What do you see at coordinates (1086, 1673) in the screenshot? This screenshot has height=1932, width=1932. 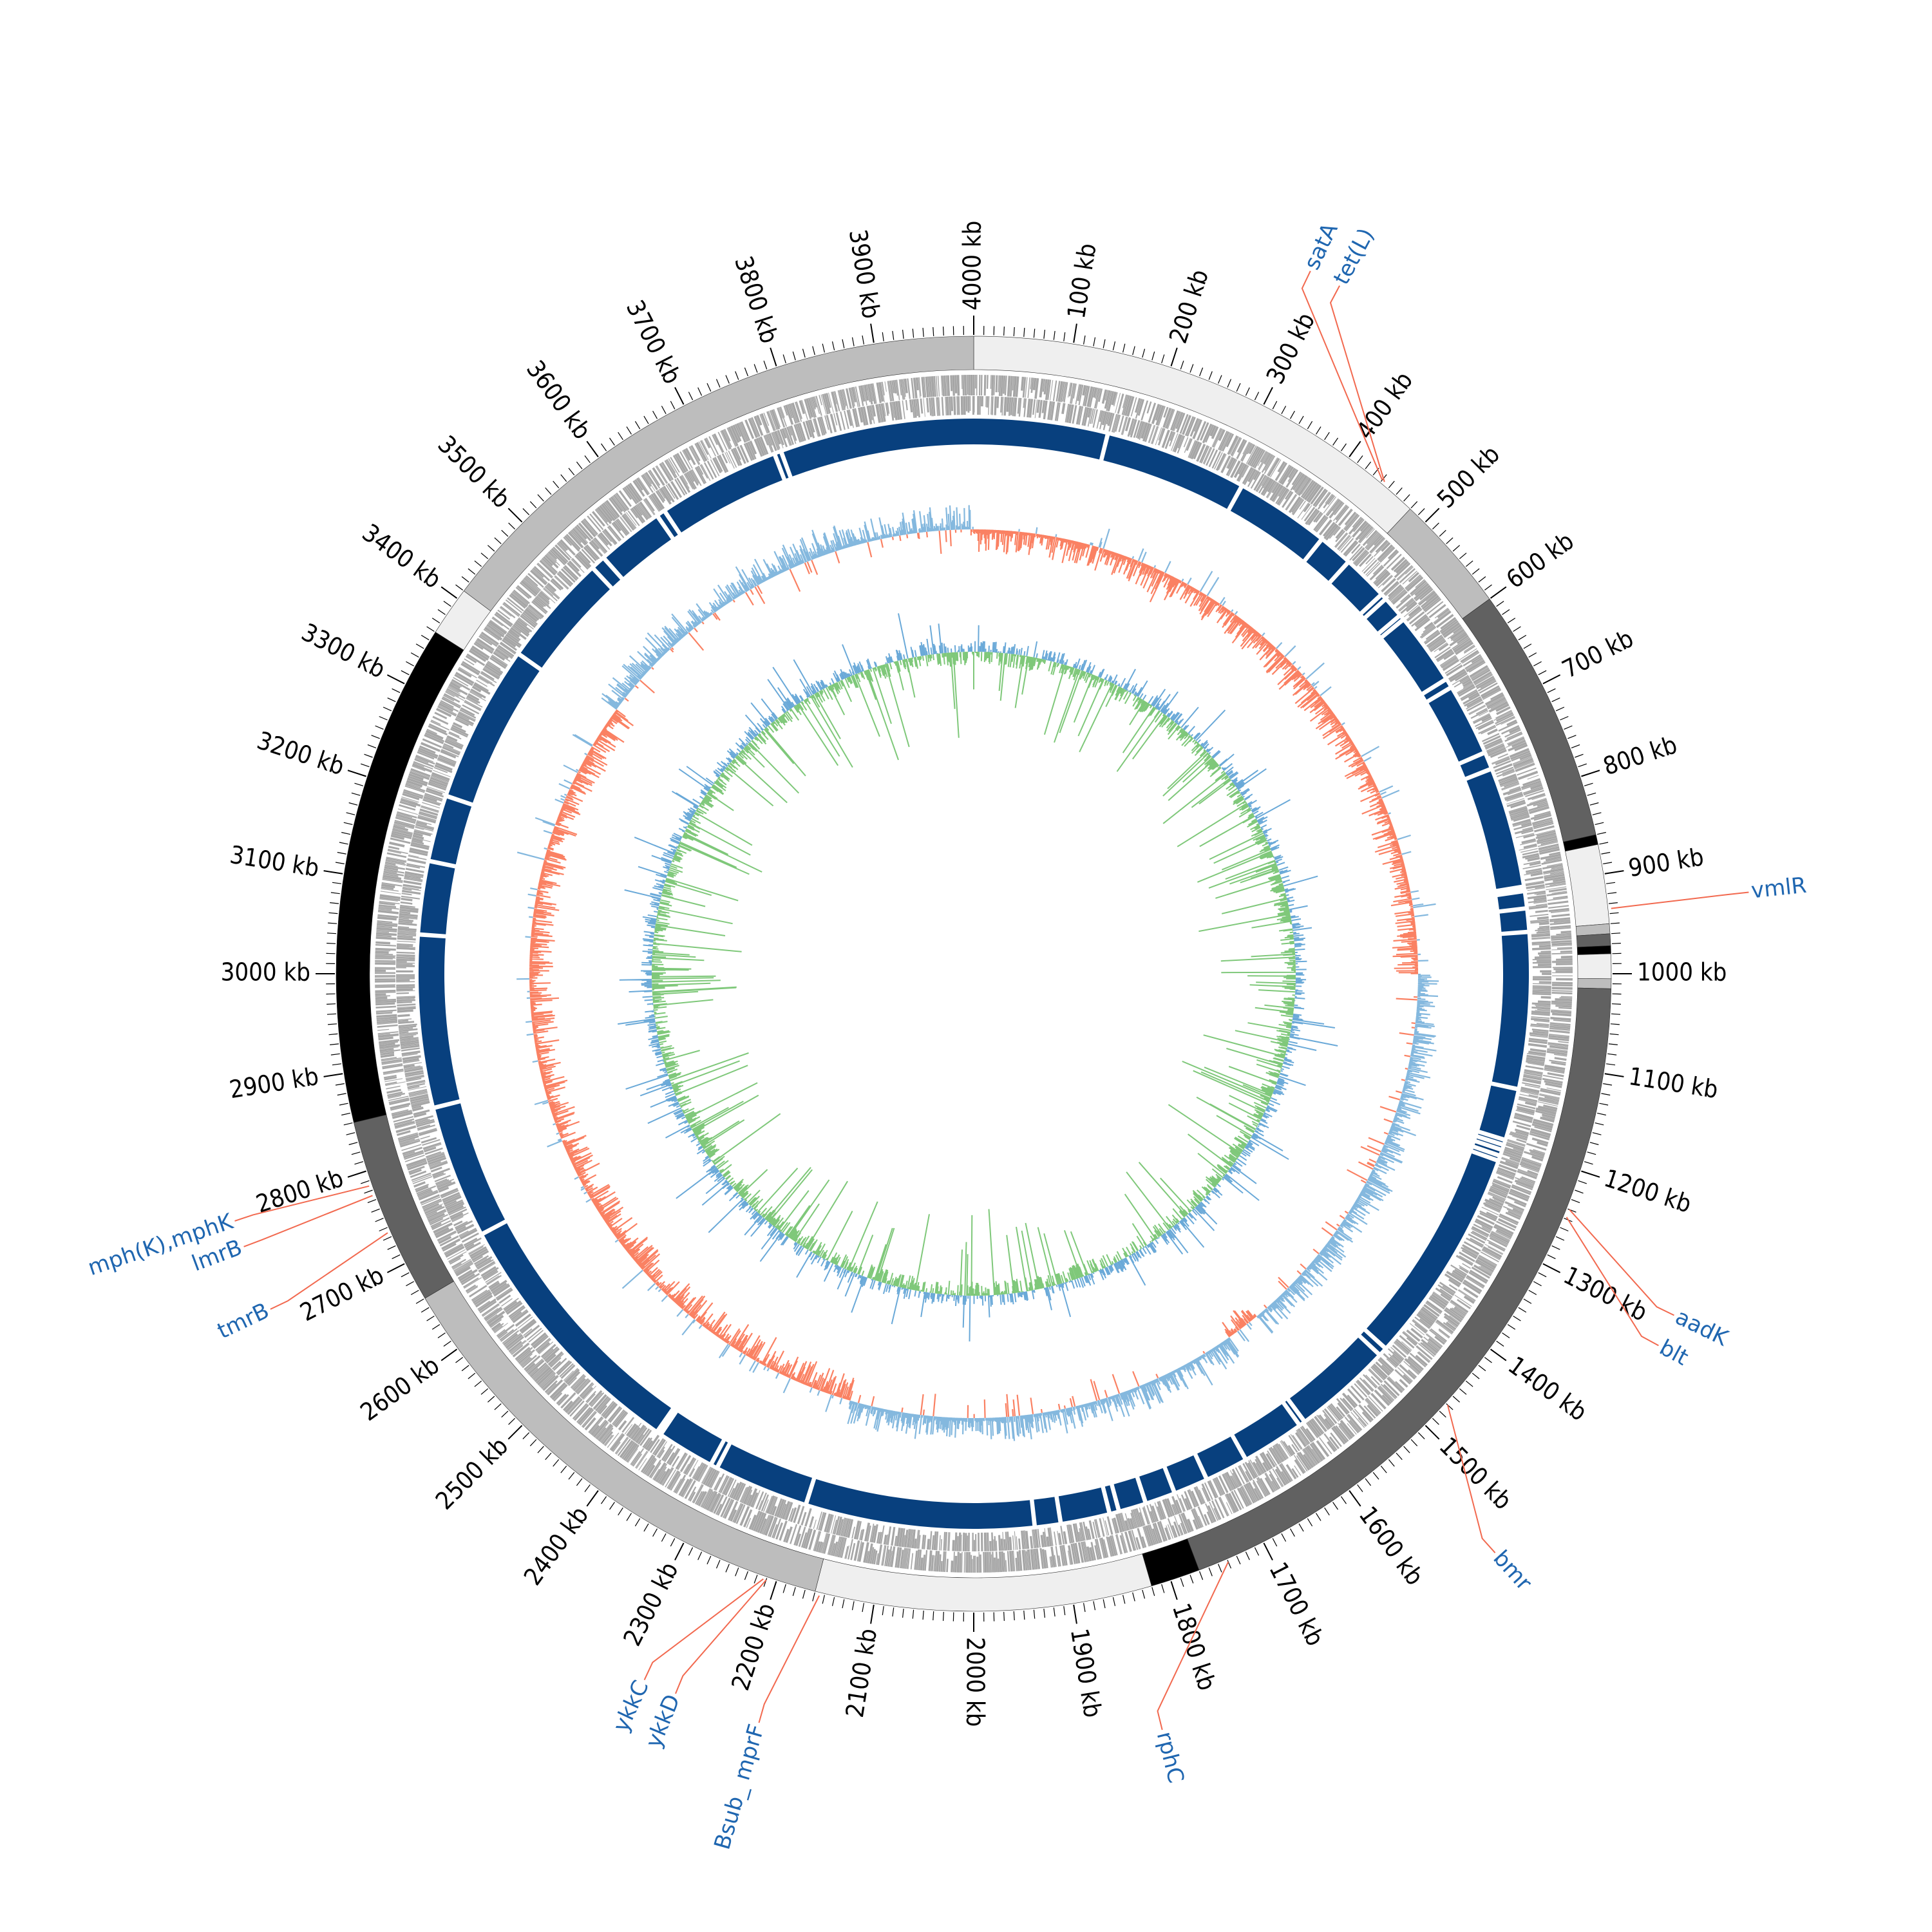 I see `tick-label: 1900 kb` at bounding box center [1086, 1673].